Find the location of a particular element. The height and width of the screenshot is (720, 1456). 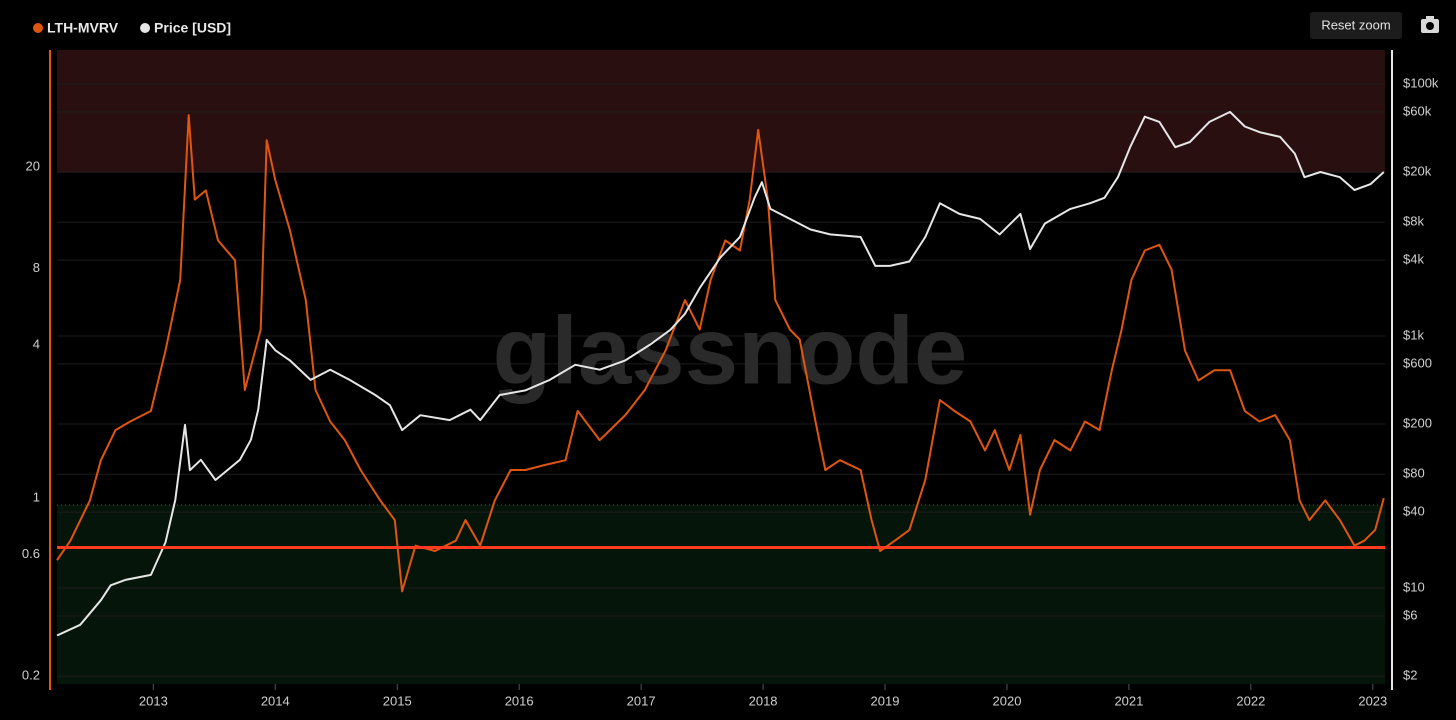

y2-tick-label: $200 is located at coordinates (1417, 422).